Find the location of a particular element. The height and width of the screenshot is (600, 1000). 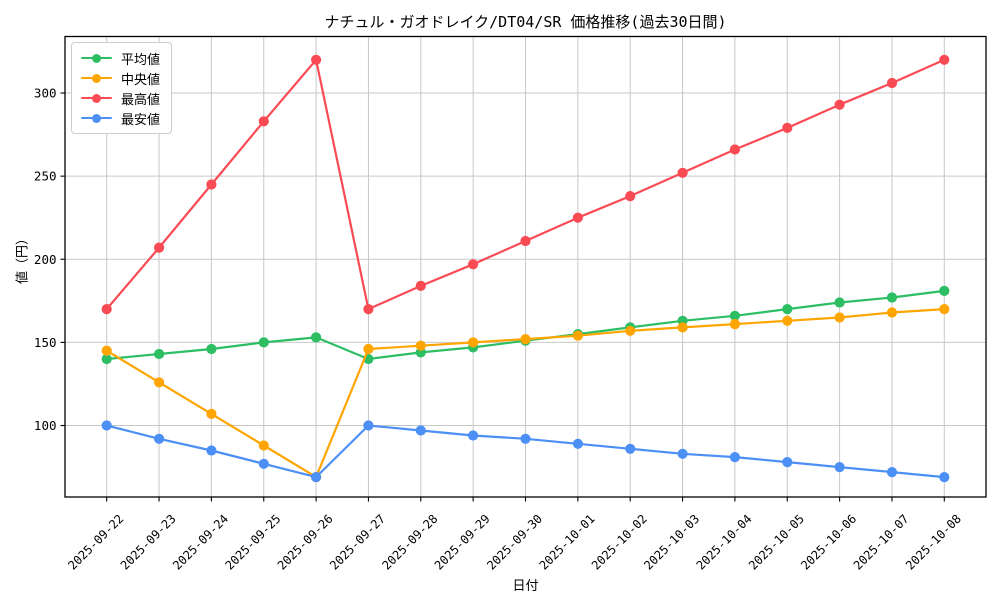

x-axis-label: 日付 is located at coordinates (525, 586).